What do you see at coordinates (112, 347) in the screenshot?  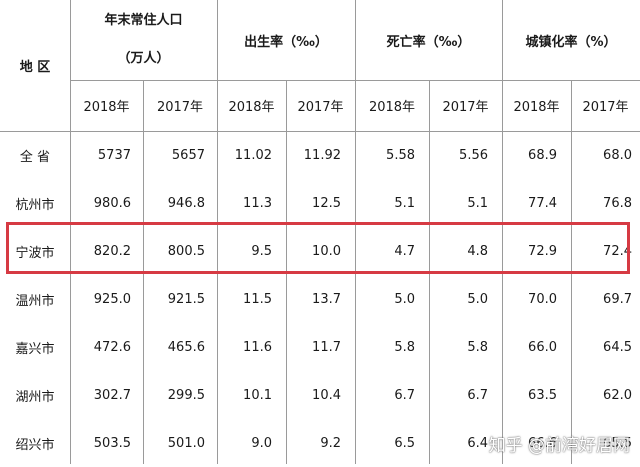 I see `table-cell: 472.6` at bounding box center [112, 347].